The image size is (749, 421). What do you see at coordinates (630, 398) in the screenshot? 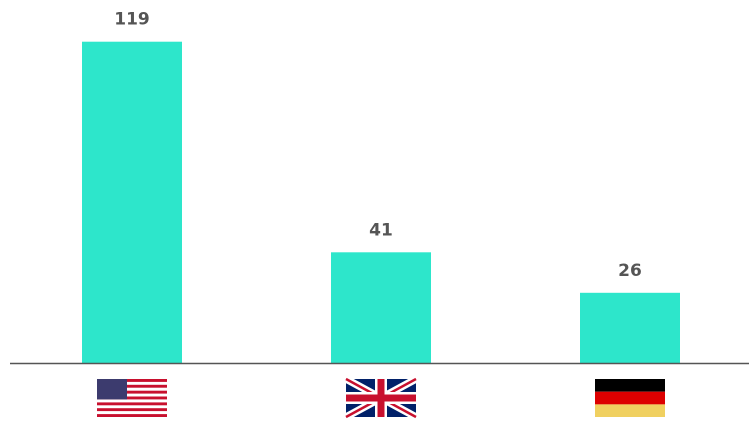
I see `flag-de` at bounding box center [630, 398].